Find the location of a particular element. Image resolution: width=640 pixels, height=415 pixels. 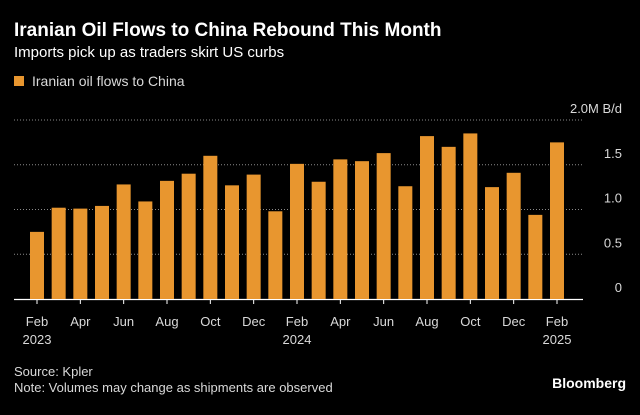

x-tick-year-label: 2024 is located at coordinates (297, 339).